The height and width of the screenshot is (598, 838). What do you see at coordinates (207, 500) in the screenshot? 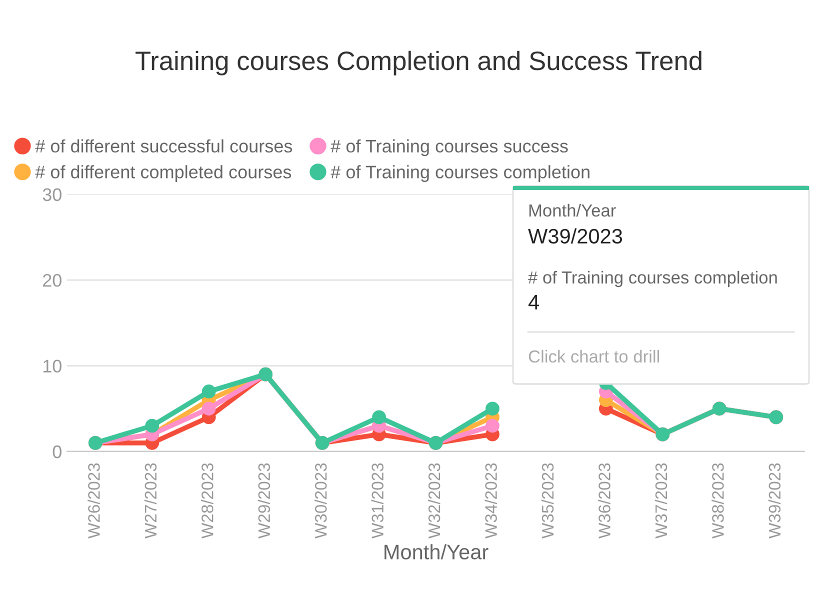
I see `x-tick-label: W28/2023` at bounding box center [207, 500].